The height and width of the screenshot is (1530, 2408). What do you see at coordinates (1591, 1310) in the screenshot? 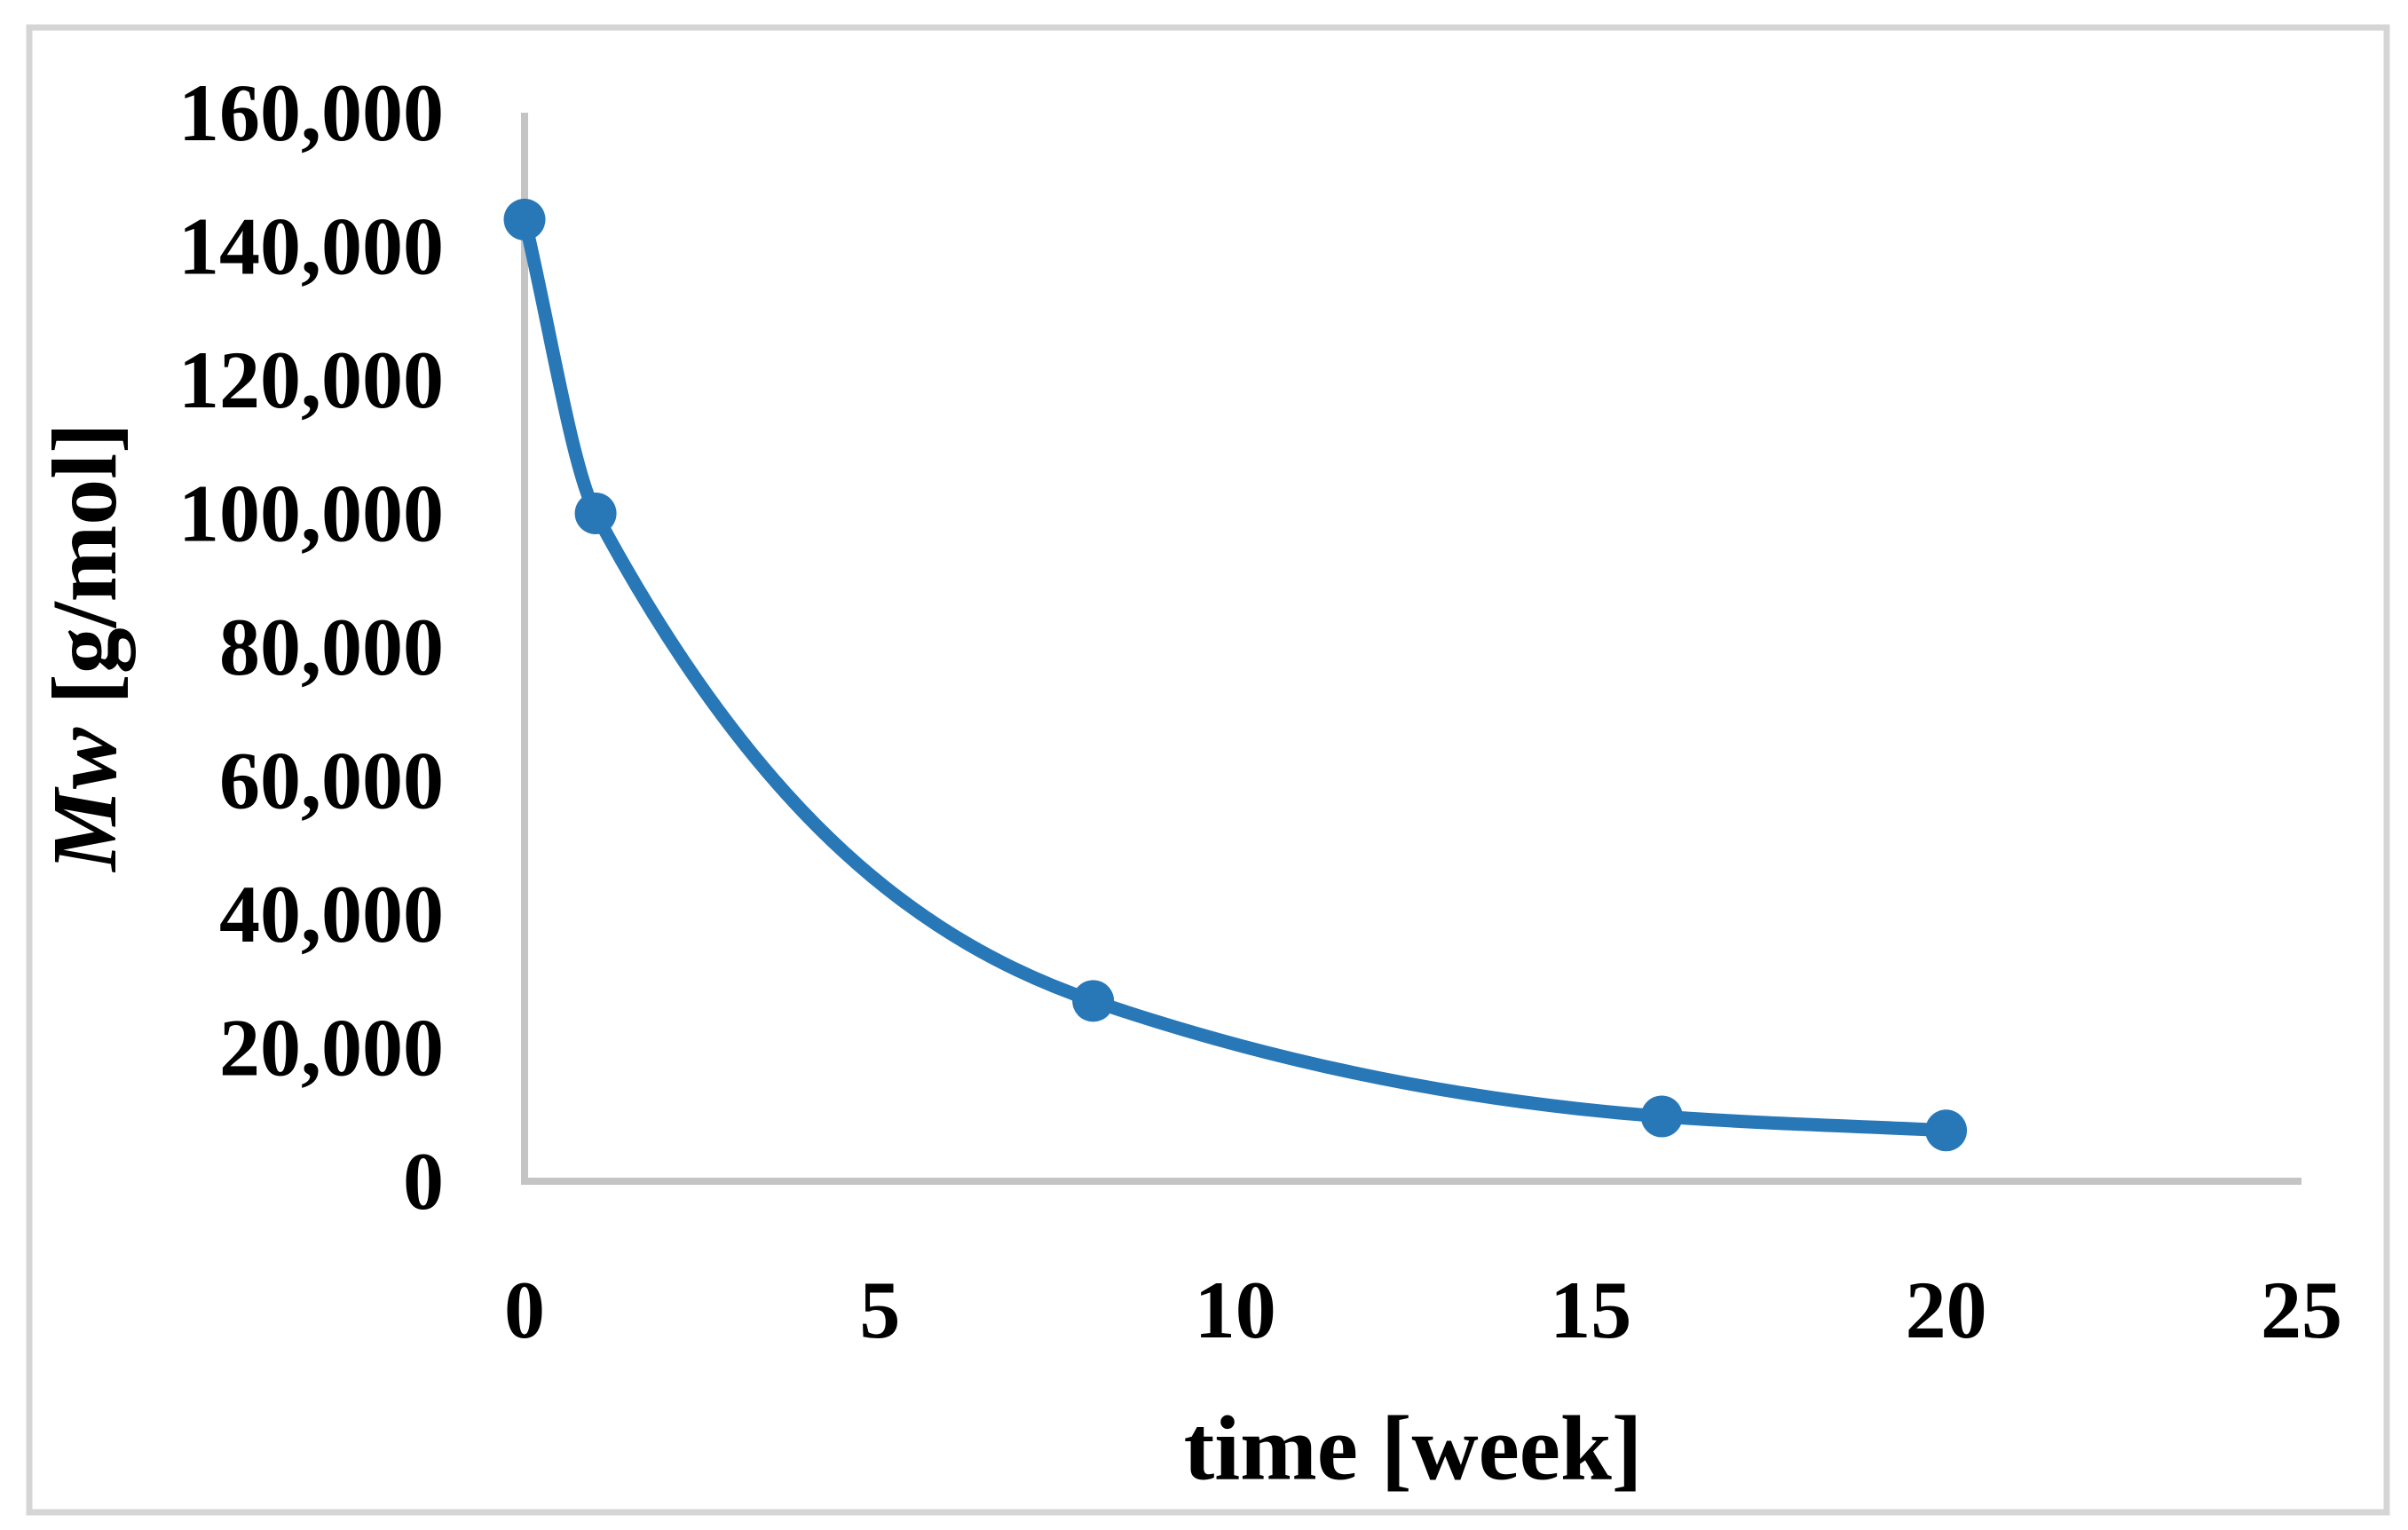
I see `x-tick-label: 15` at bounding box center [1591, 1310].